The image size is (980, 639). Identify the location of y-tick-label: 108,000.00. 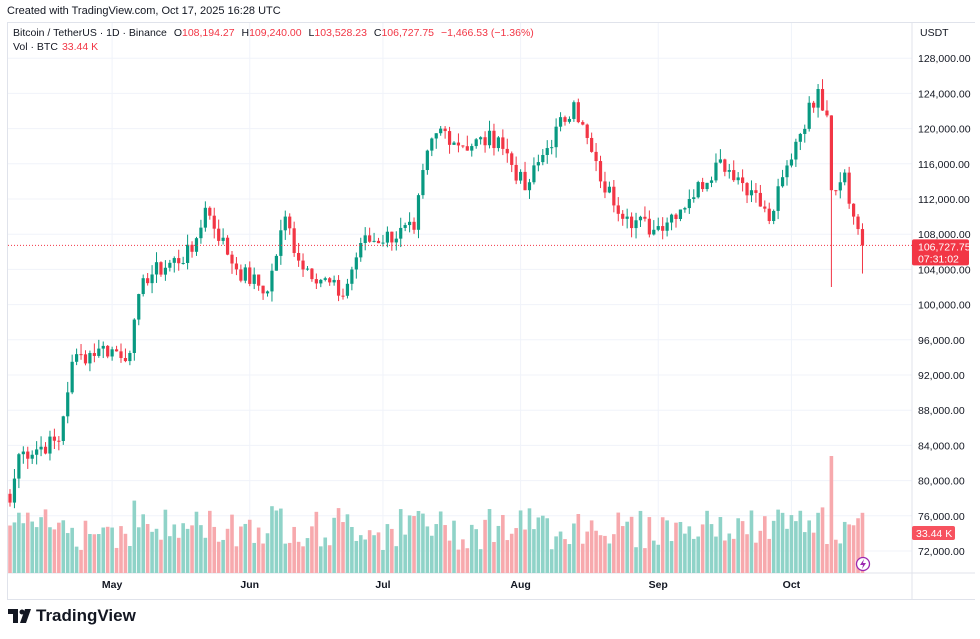
(944, 235).